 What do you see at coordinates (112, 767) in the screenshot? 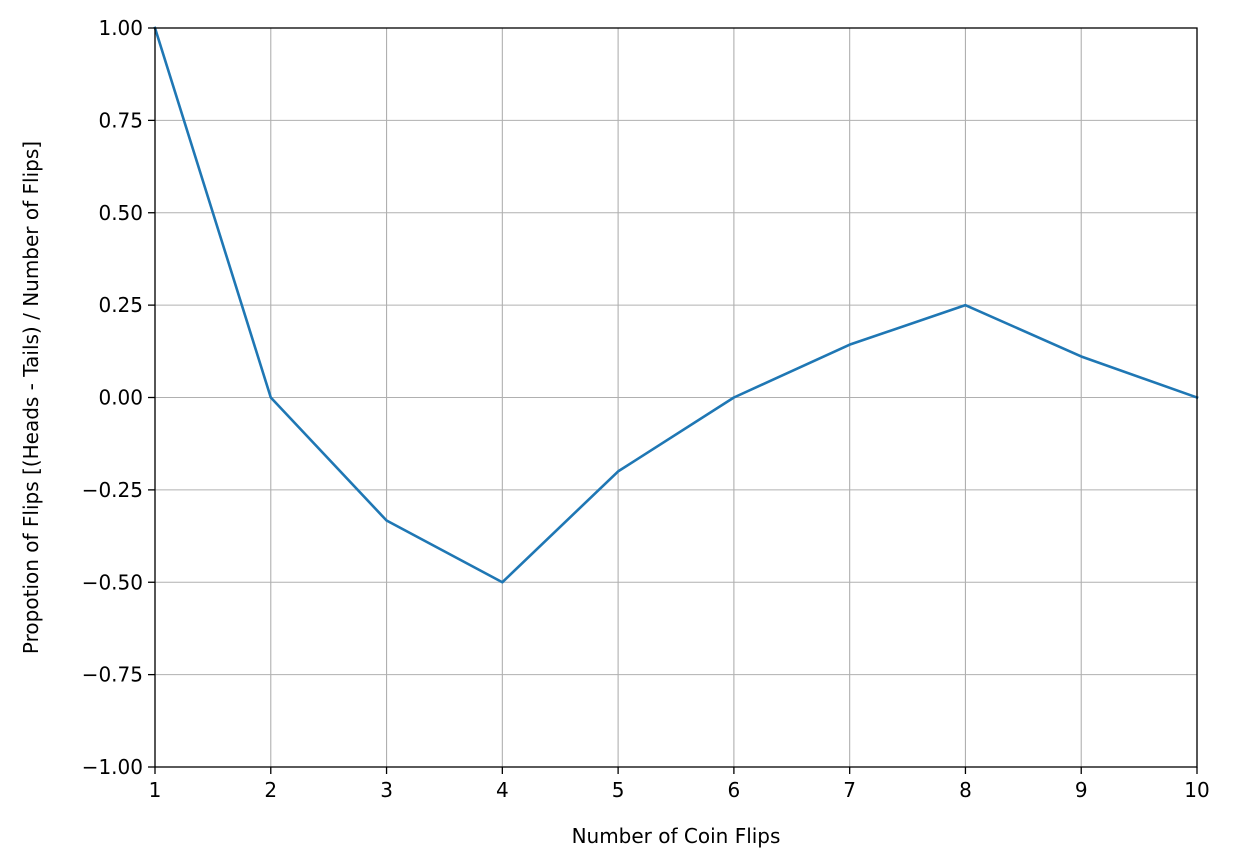
I see `y-tick-label: −1.00` at bounding box center [112, 767].